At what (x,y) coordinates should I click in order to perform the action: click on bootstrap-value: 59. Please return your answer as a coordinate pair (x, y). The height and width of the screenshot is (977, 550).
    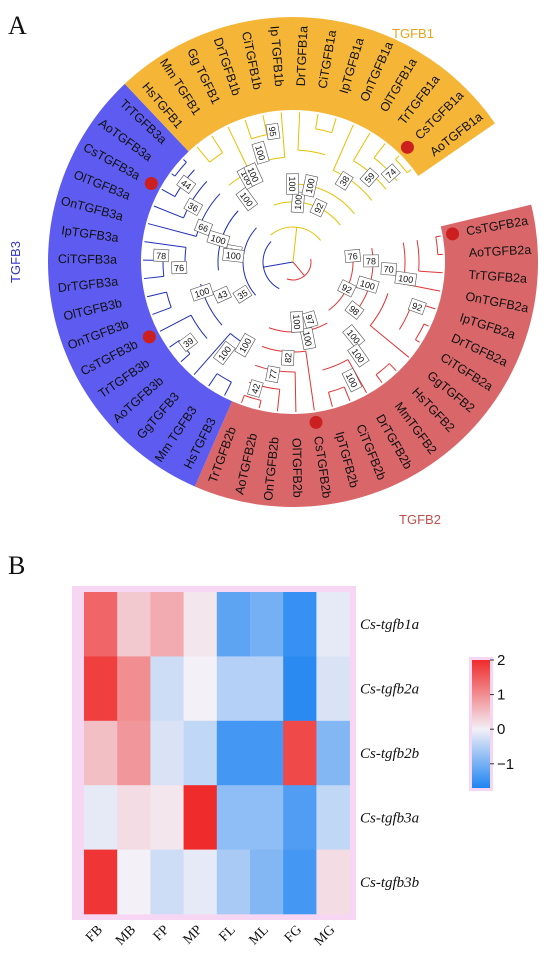
    Looking at the image, I should click on (369, 177).